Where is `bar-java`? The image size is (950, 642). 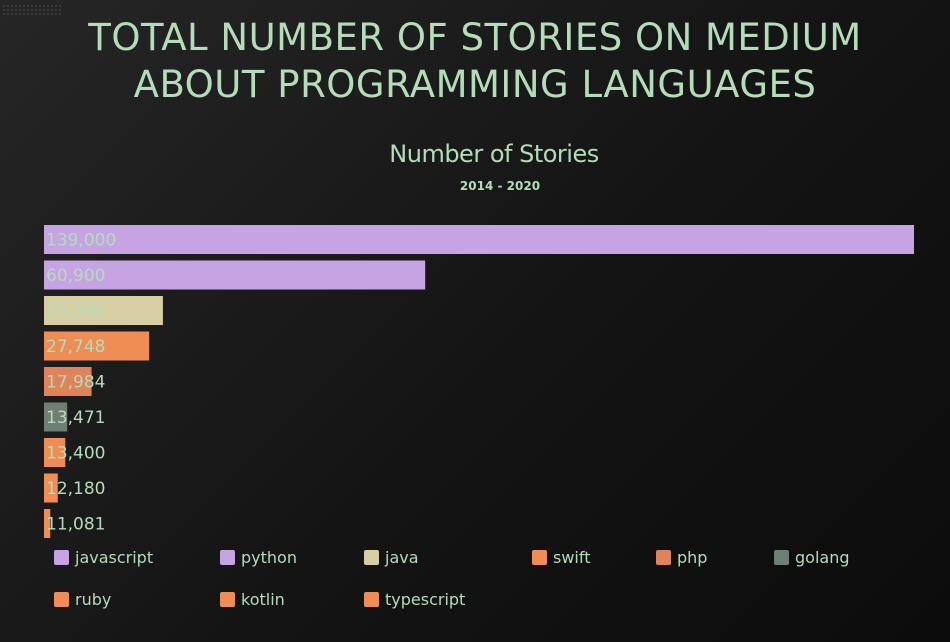
bar-java is located at coordinates (103, 310).